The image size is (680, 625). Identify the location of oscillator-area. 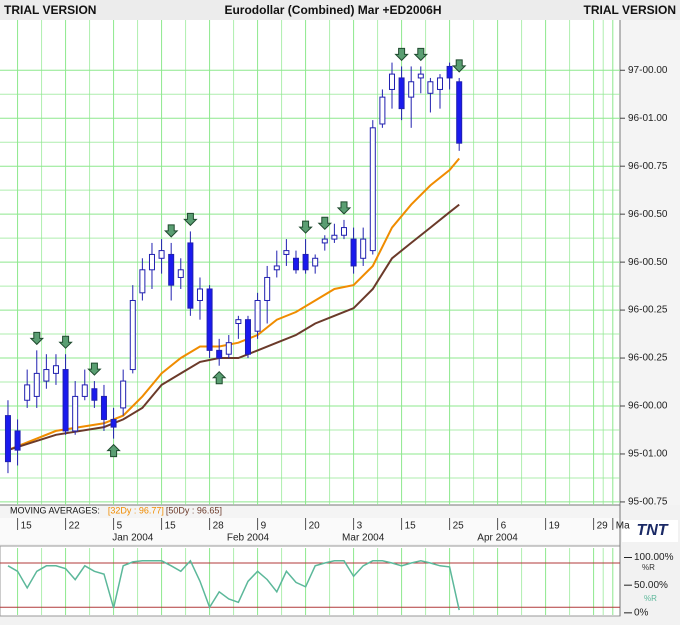
(310, 581).